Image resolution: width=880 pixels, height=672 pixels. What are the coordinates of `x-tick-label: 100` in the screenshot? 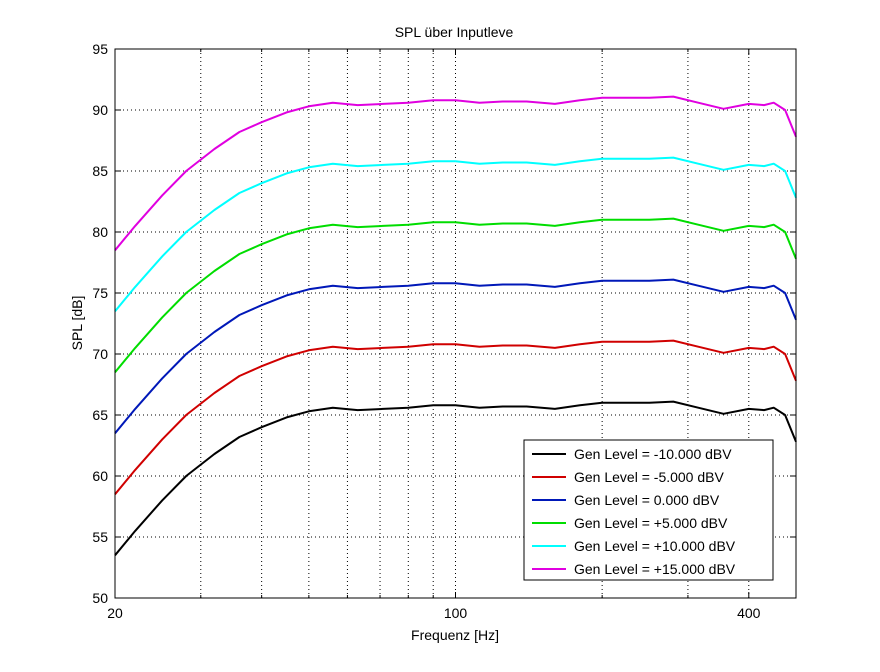 It's located at (456, 613).